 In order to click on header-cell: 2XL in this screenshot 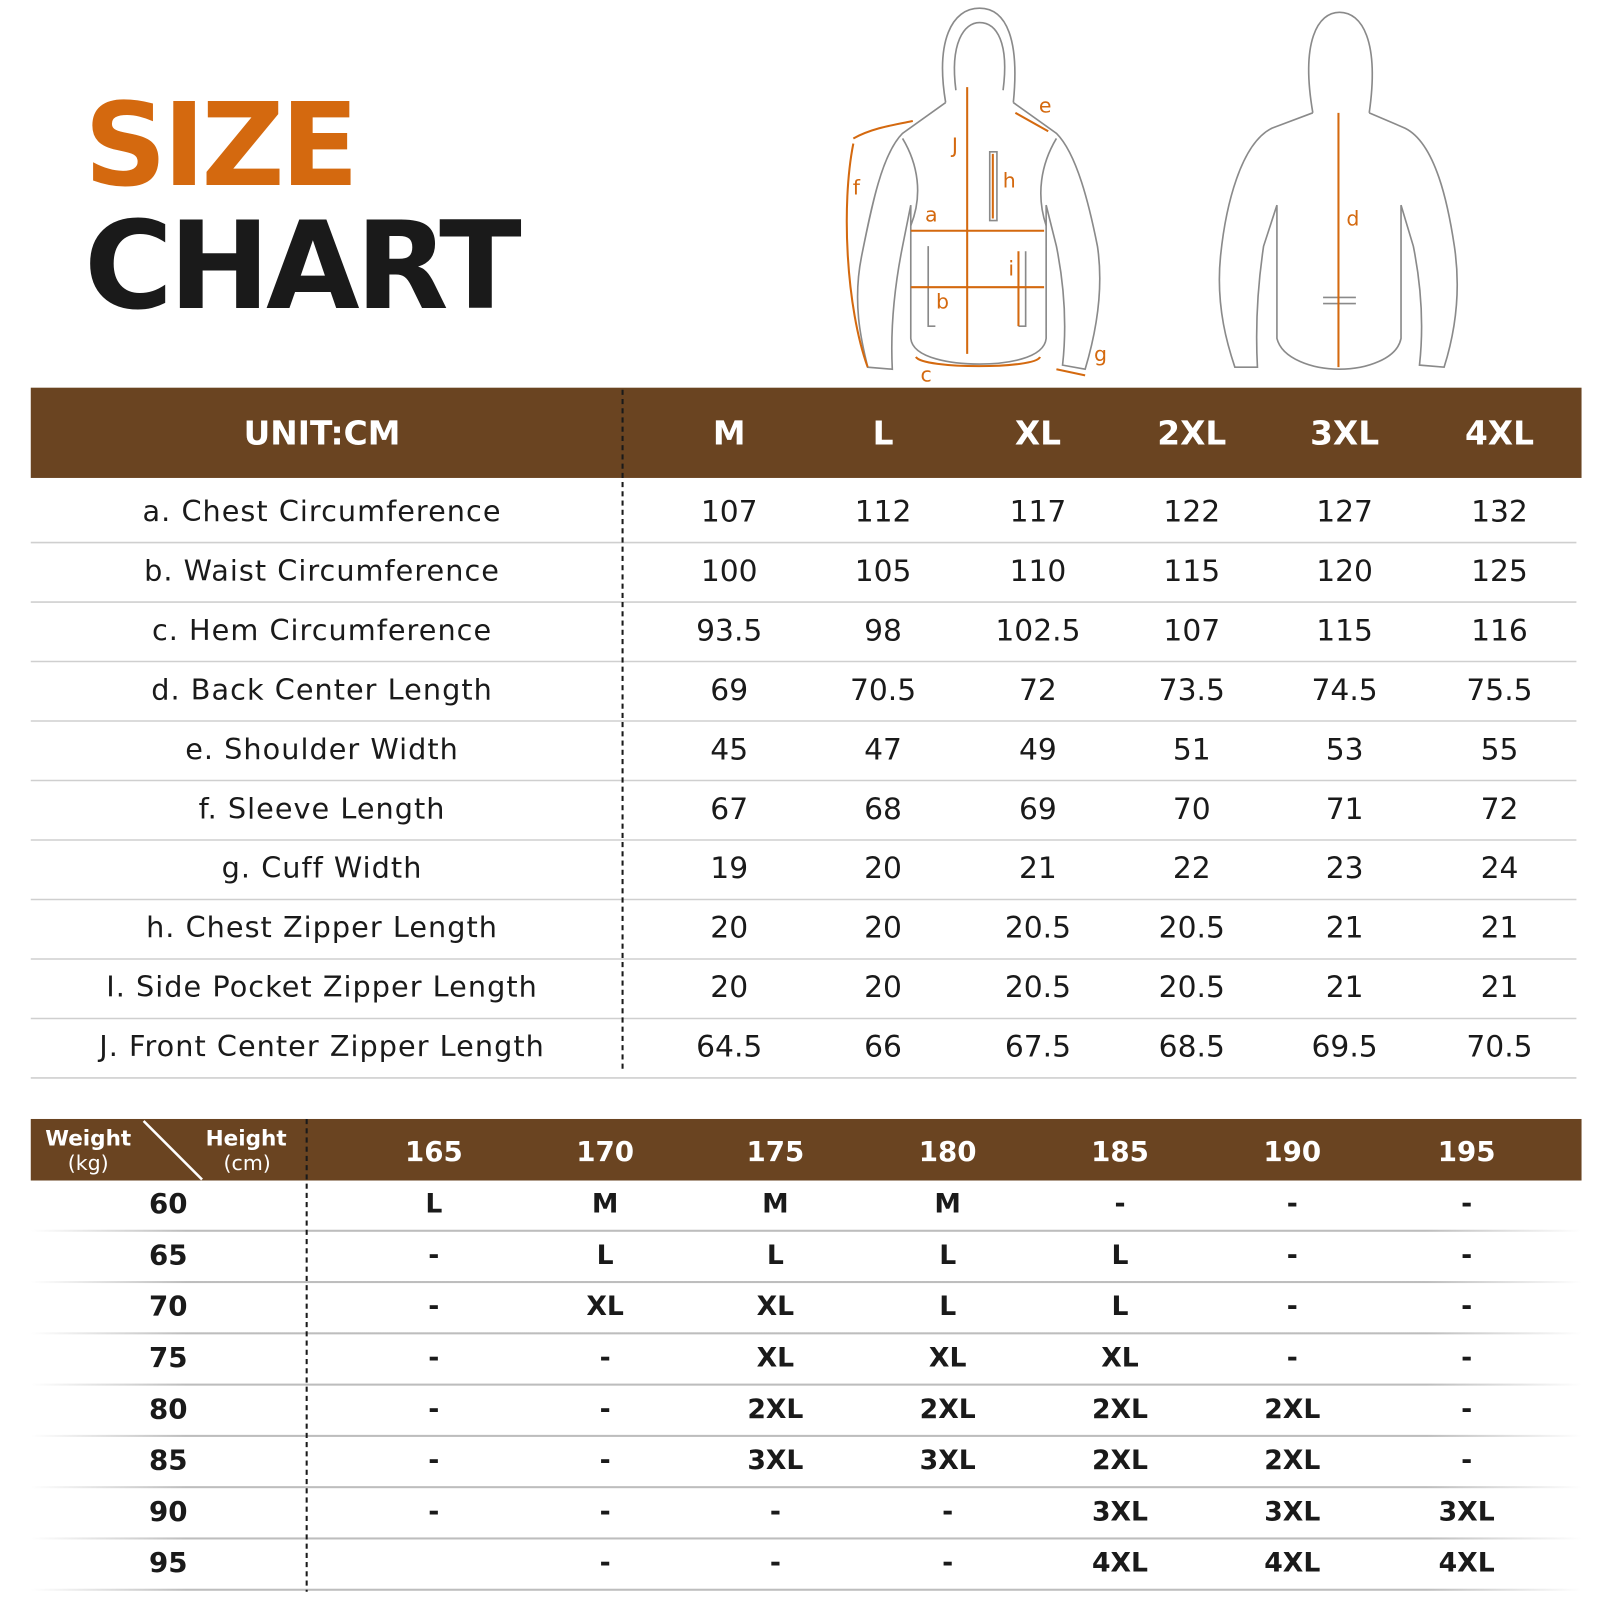, I will do `click(1191, 433)`.